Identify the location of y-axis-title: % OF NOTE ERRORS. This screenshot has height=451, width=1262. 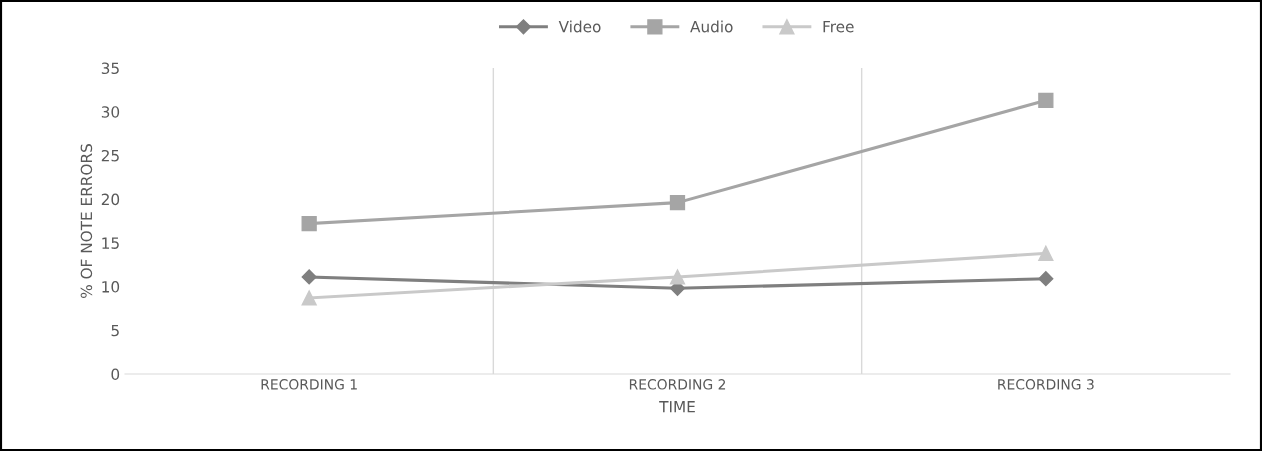
(86, 221).